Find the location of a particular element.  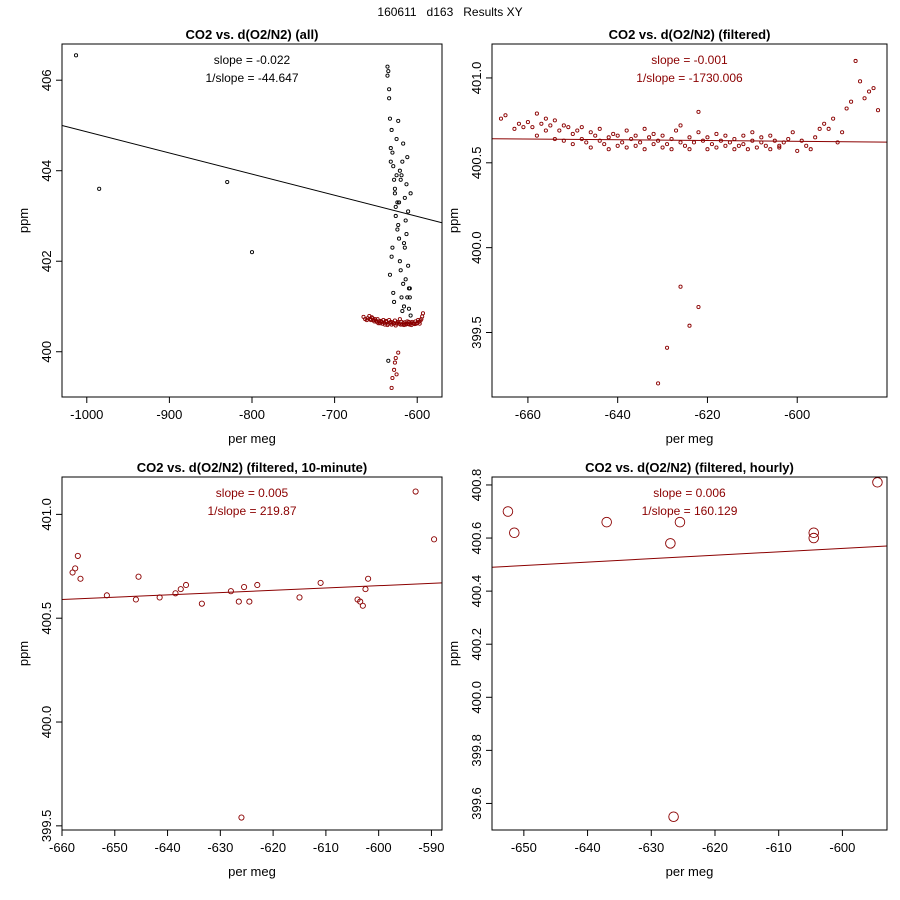

y-tick-label: 401.0 is located at coordinates (476, 78).